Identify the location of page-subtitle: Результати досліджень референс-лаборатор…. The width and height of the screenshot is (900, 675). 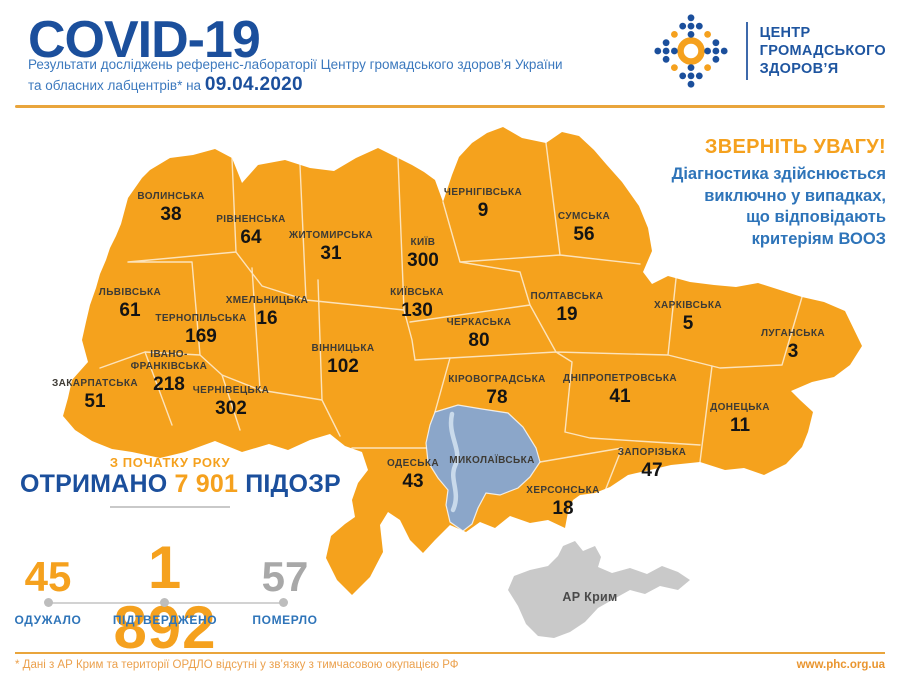
(295, 75).